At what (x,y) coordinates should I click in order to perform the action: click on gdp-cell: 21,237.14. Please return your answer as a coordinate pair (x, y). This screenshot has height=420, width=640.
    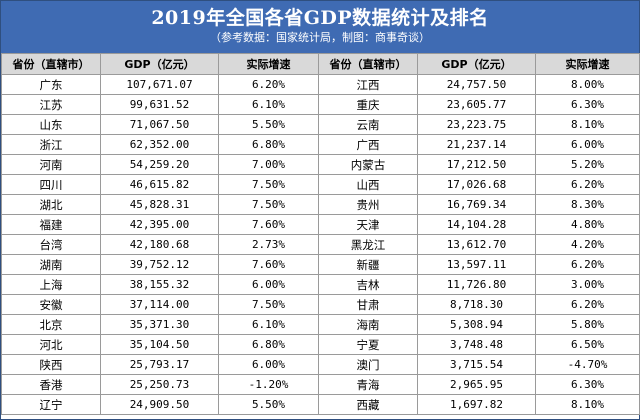
    Looking at the image, I should click on (476, 144).